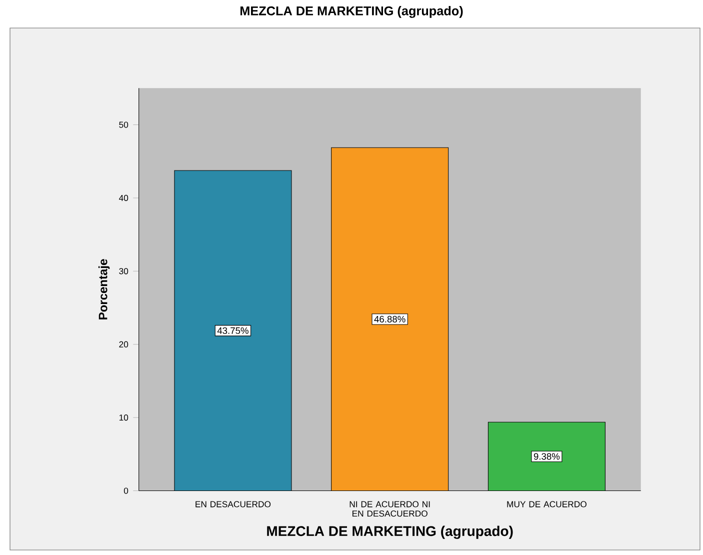  I want to click on x-tick-label: EN DESACUERDO, so click(233, 504).